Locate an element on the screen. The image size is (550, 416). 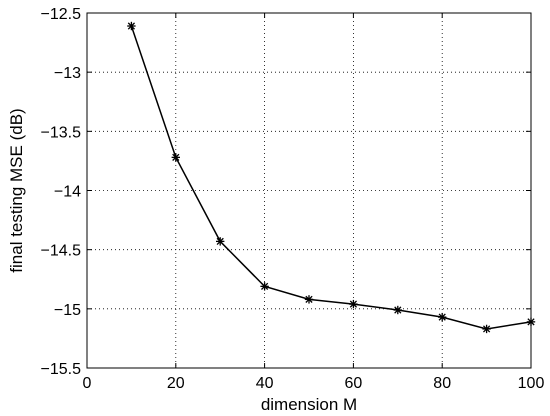
y-tick-label: −12.5 is located at coordinates (61, 14).